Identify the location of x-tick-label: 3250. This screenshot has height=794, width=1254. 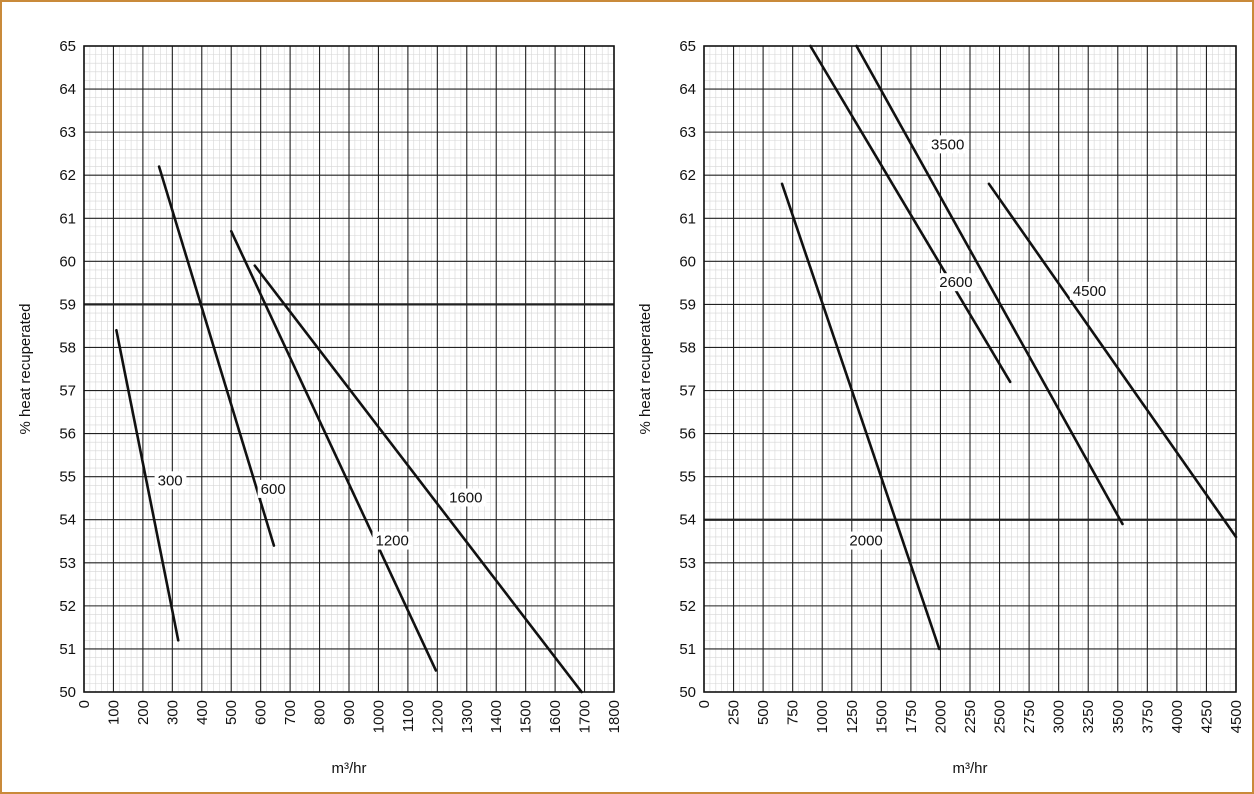
(1088, 716).